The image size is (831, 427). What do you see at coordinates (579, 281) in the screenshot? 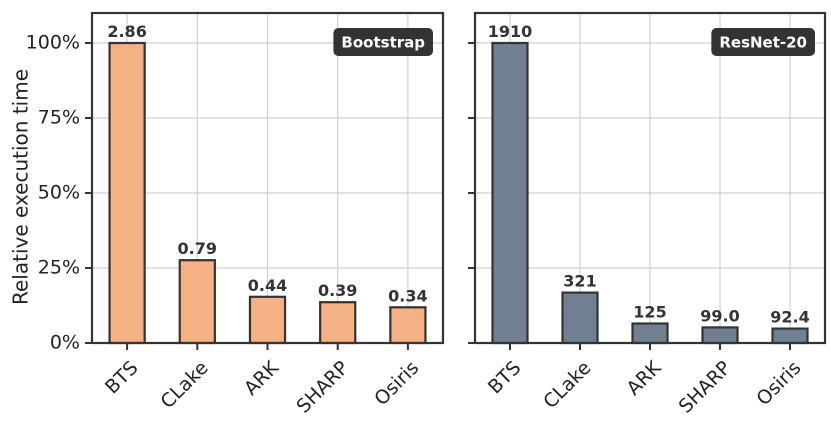
I see `bar-data-label: 321` at bounding box center [579, 281].